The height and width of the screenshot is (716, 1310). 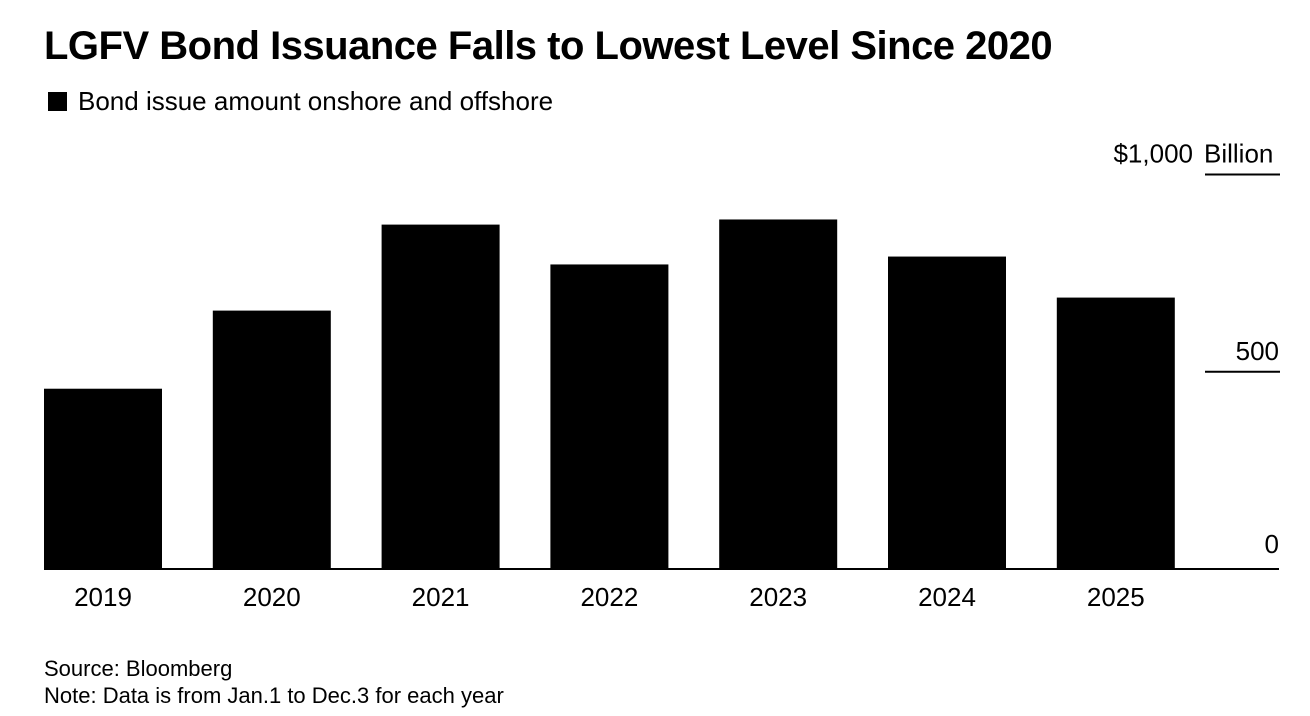 I want to click on x-tick-label-2022: 2022, so click(x=609, y=597).